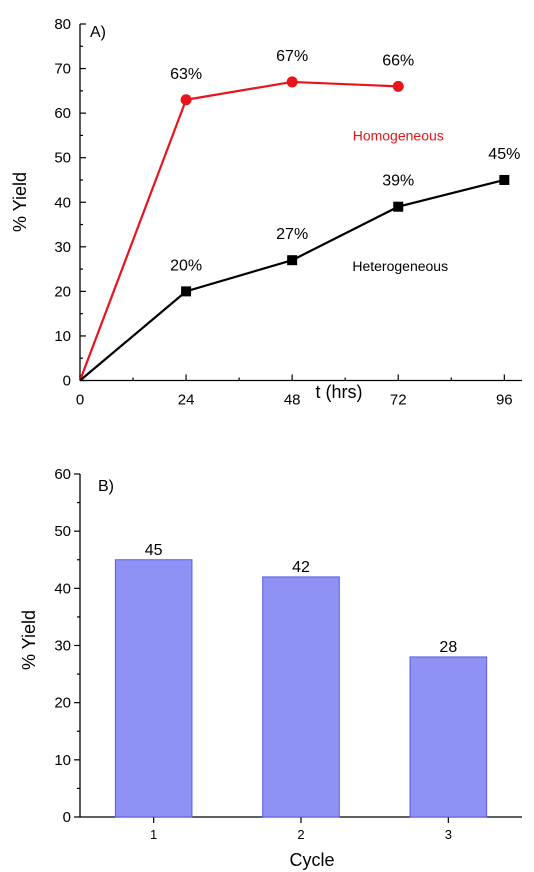 The image size is (534, 872). Describe the element at coordinates (398, 181) in the screenshot. I see `data-label: 39%` at that location.